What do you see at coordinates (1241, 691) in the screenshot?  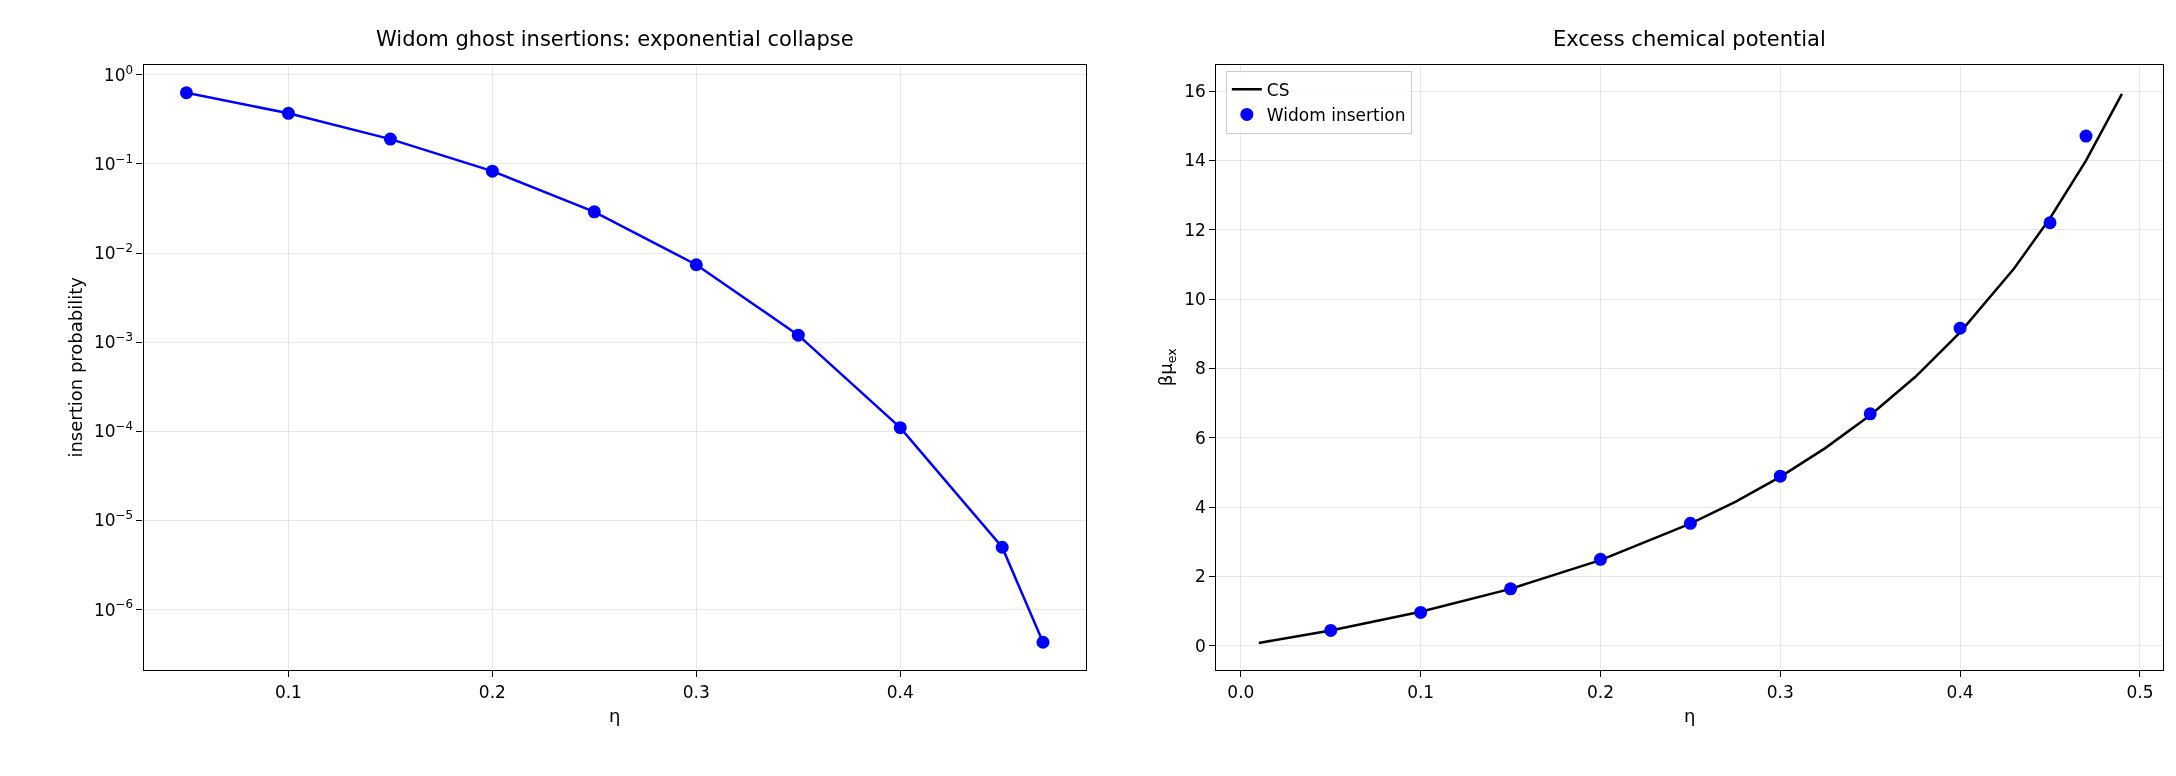 I see `x-tick-label: 0.0` at bounding box center [1241, 691].